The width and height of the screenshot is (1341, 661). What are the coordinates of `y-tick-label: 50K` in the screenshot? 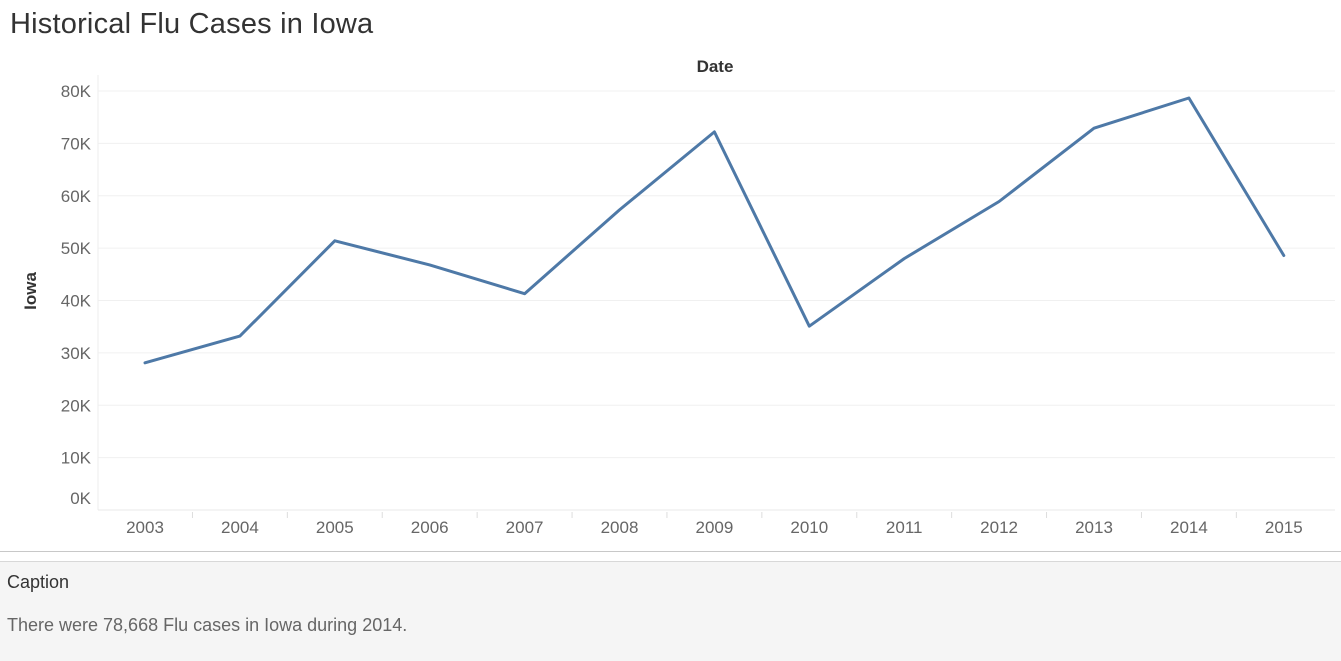 It's located at (76, 248).